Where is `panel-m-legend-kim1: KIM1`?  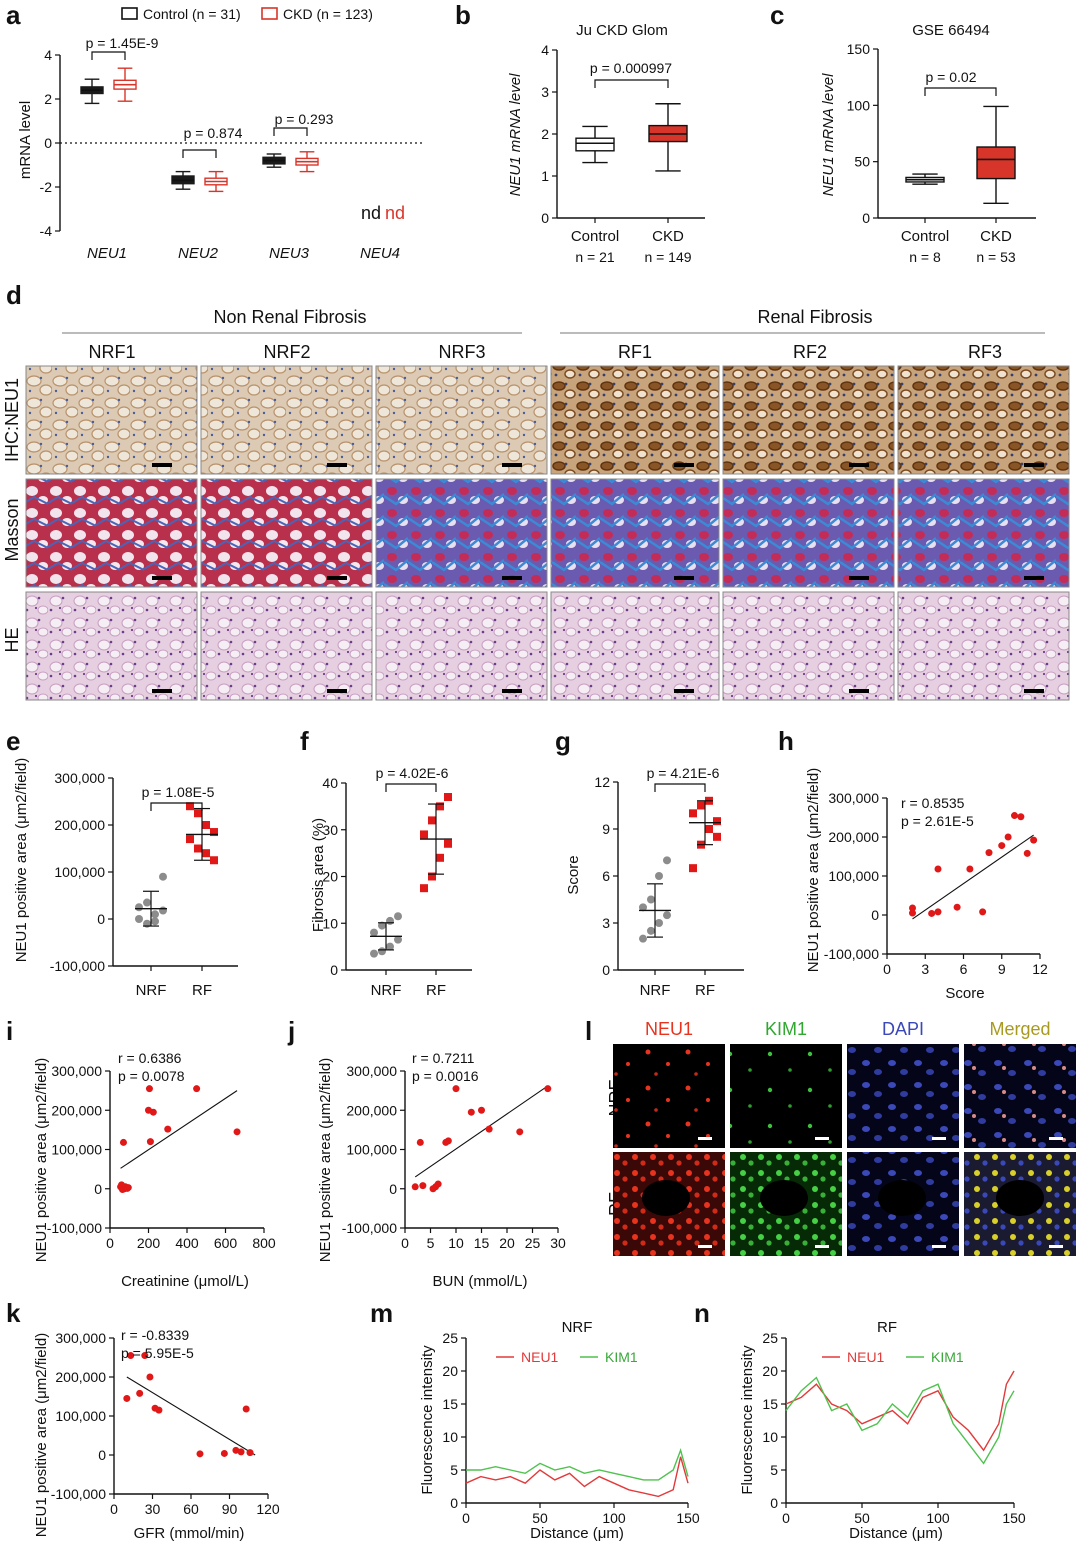 panel-m-legend-kim1: KIM1 is located at coordinates (621, 1357).